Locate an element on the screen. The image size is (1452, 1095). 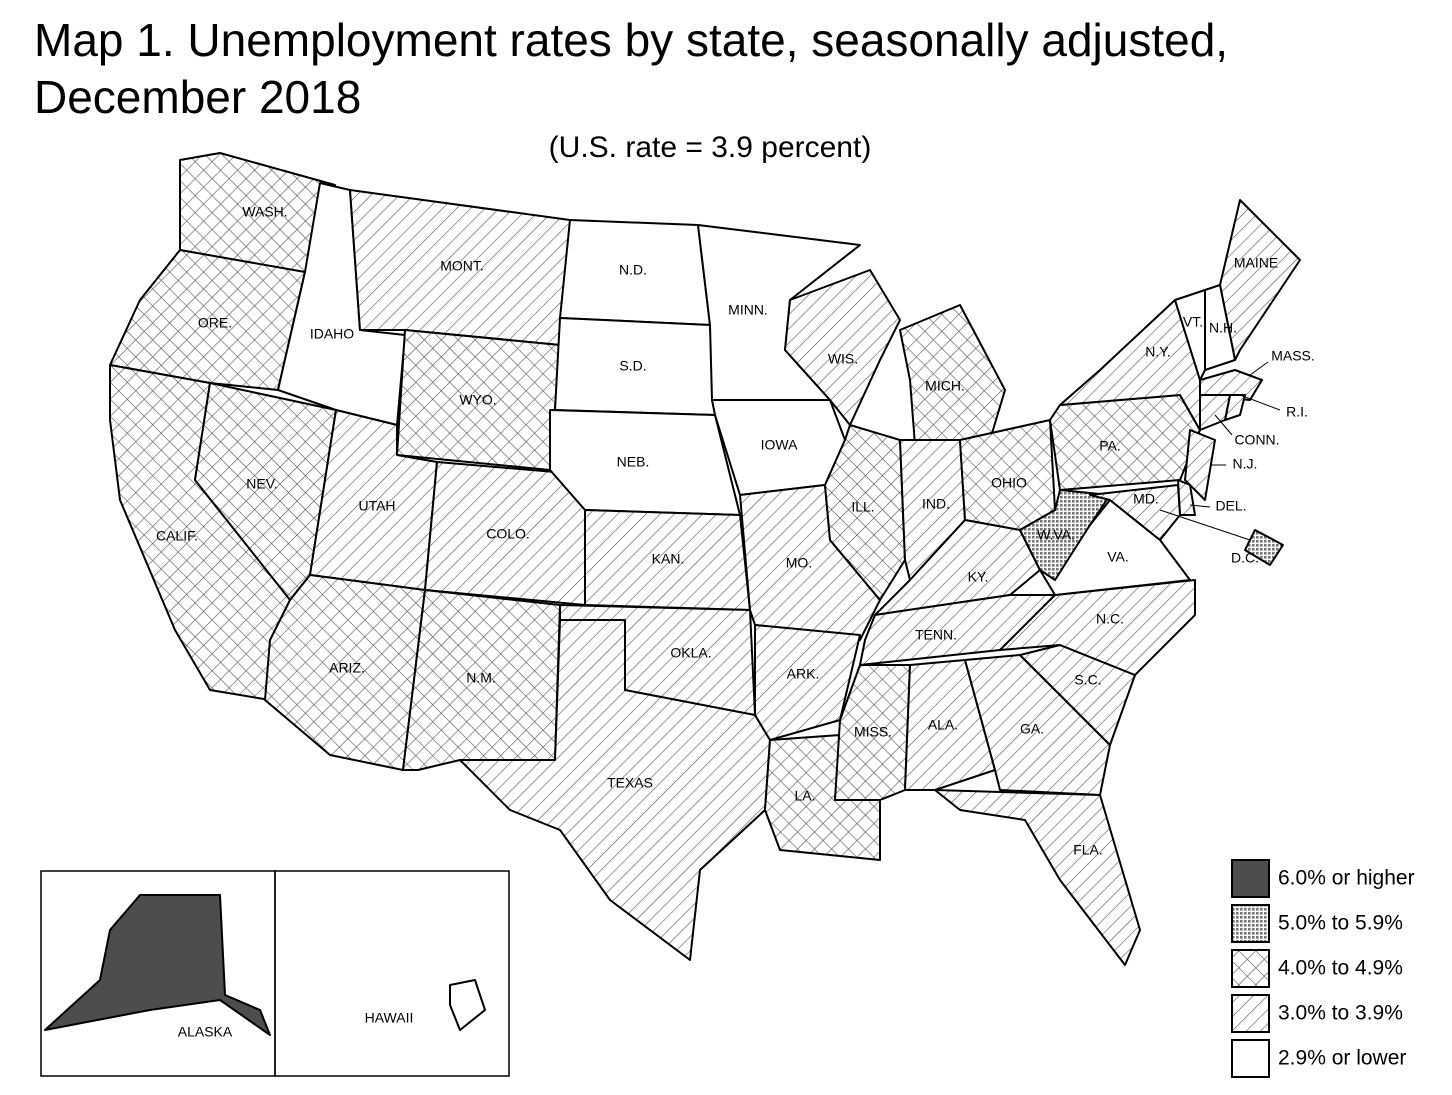
state-label: WYO. is located at coordinates (477, 400).